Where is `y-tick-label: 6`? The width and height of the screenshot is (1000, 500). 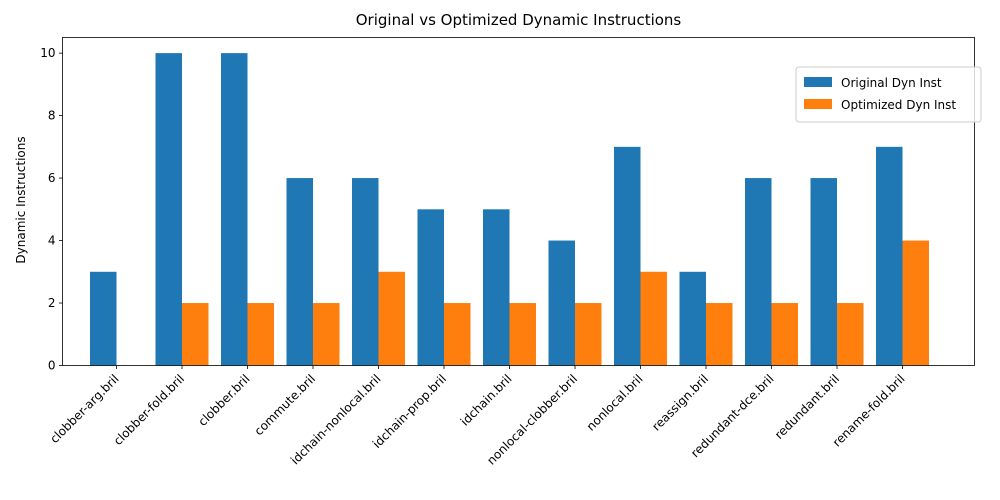 y-tick-label: 6 is located at coordinates (52, 178).